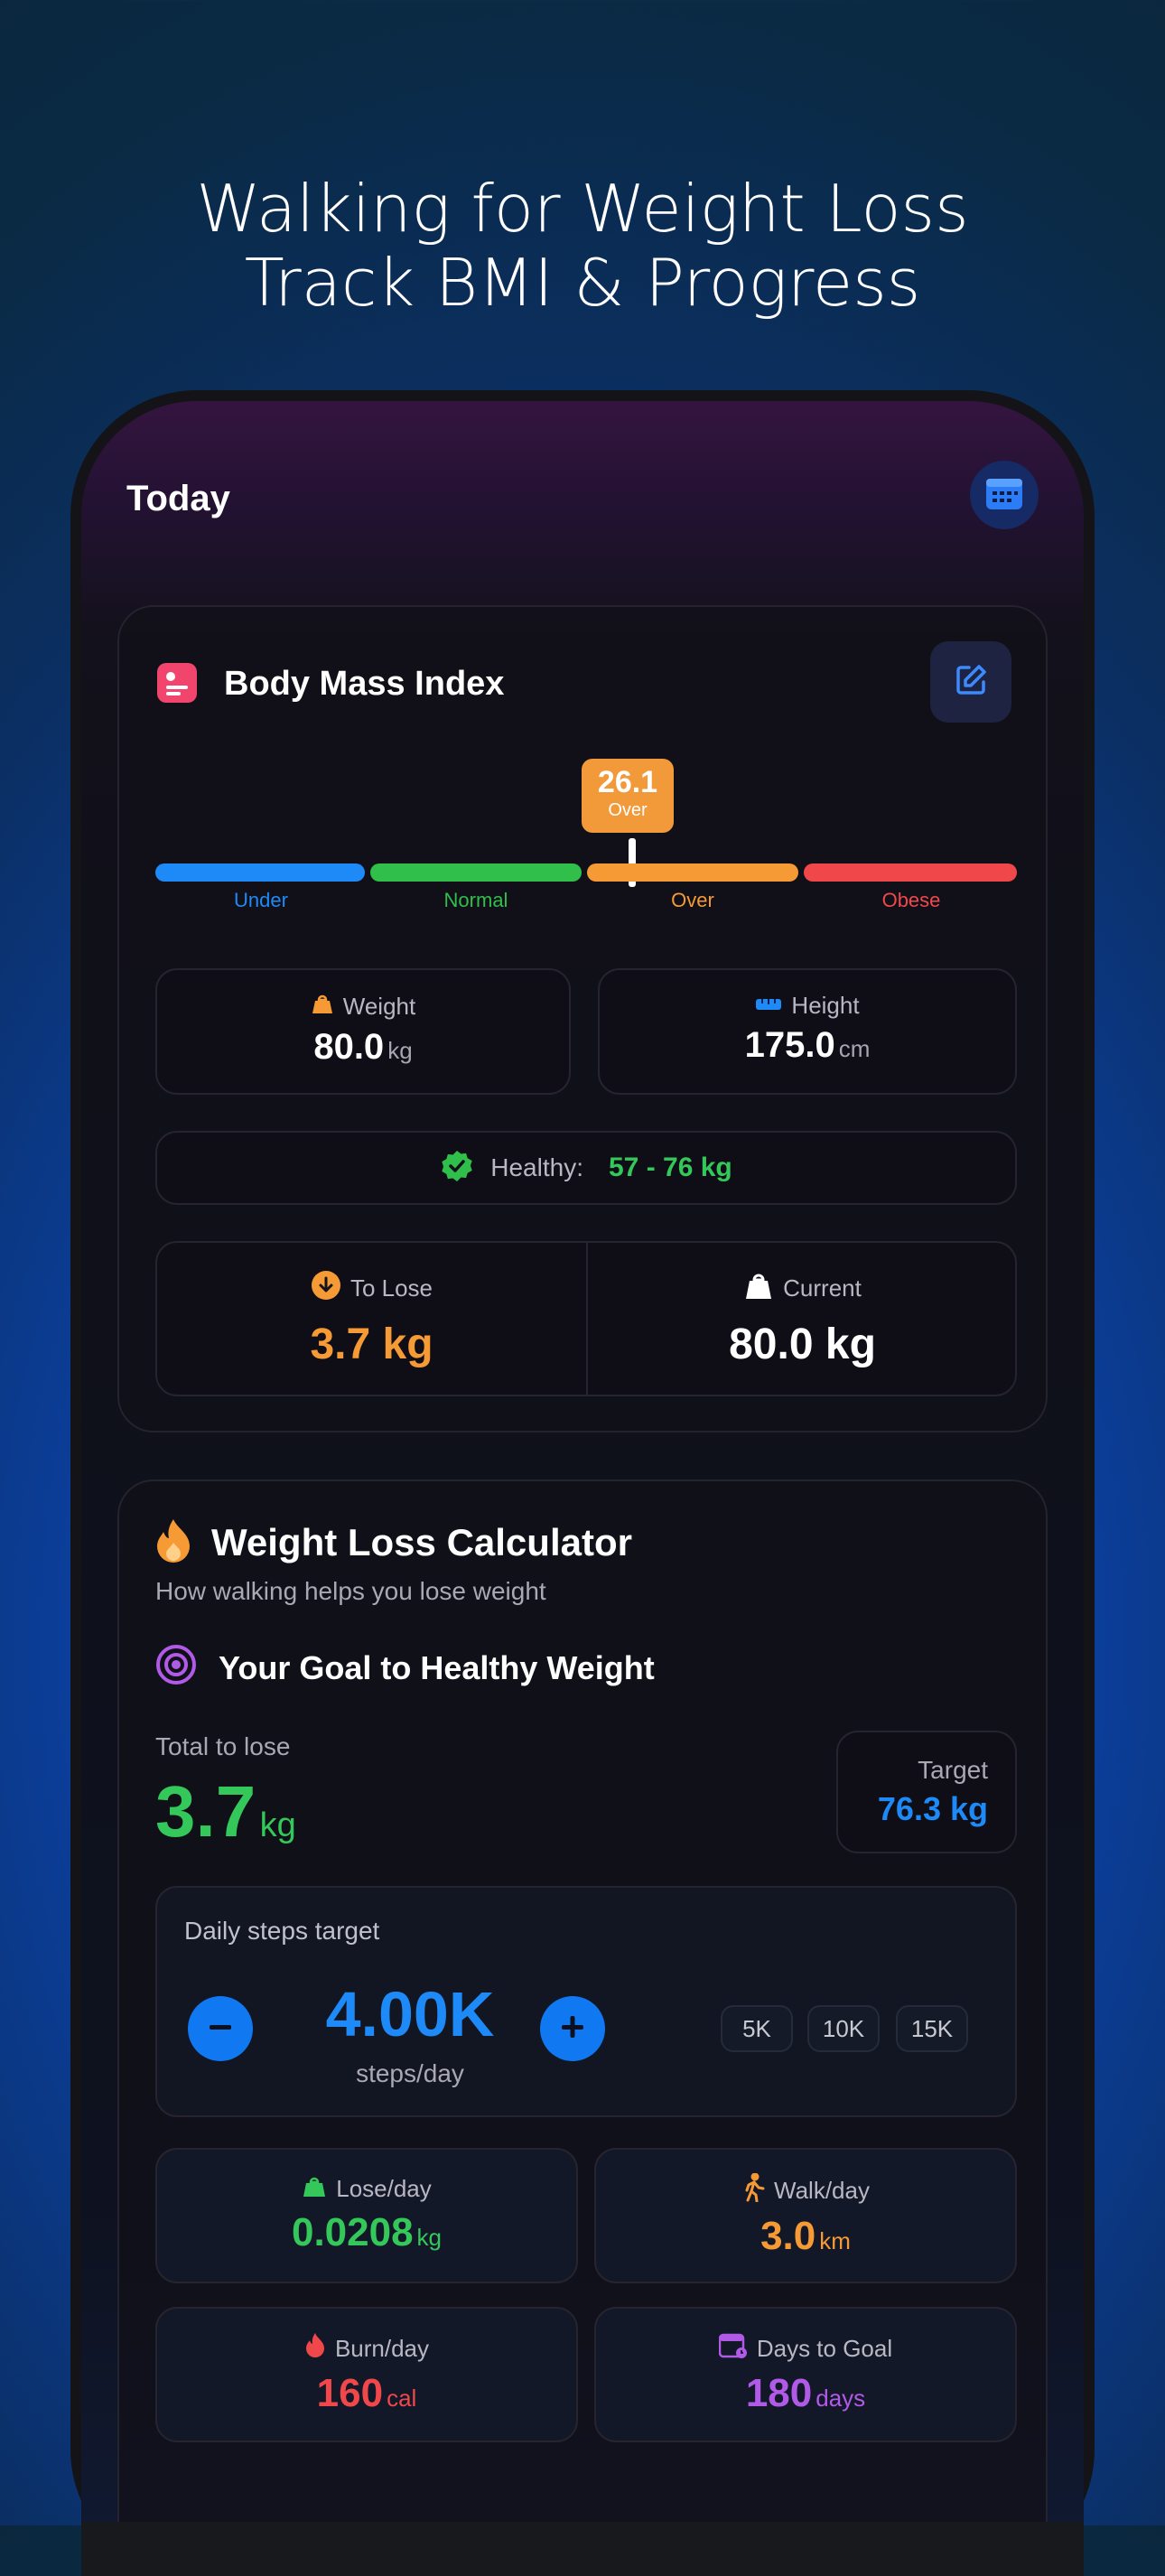 The width and height of the screenshot is (1165, 2576). I want to click on bmi-value: 26.1, so click(627, 782).